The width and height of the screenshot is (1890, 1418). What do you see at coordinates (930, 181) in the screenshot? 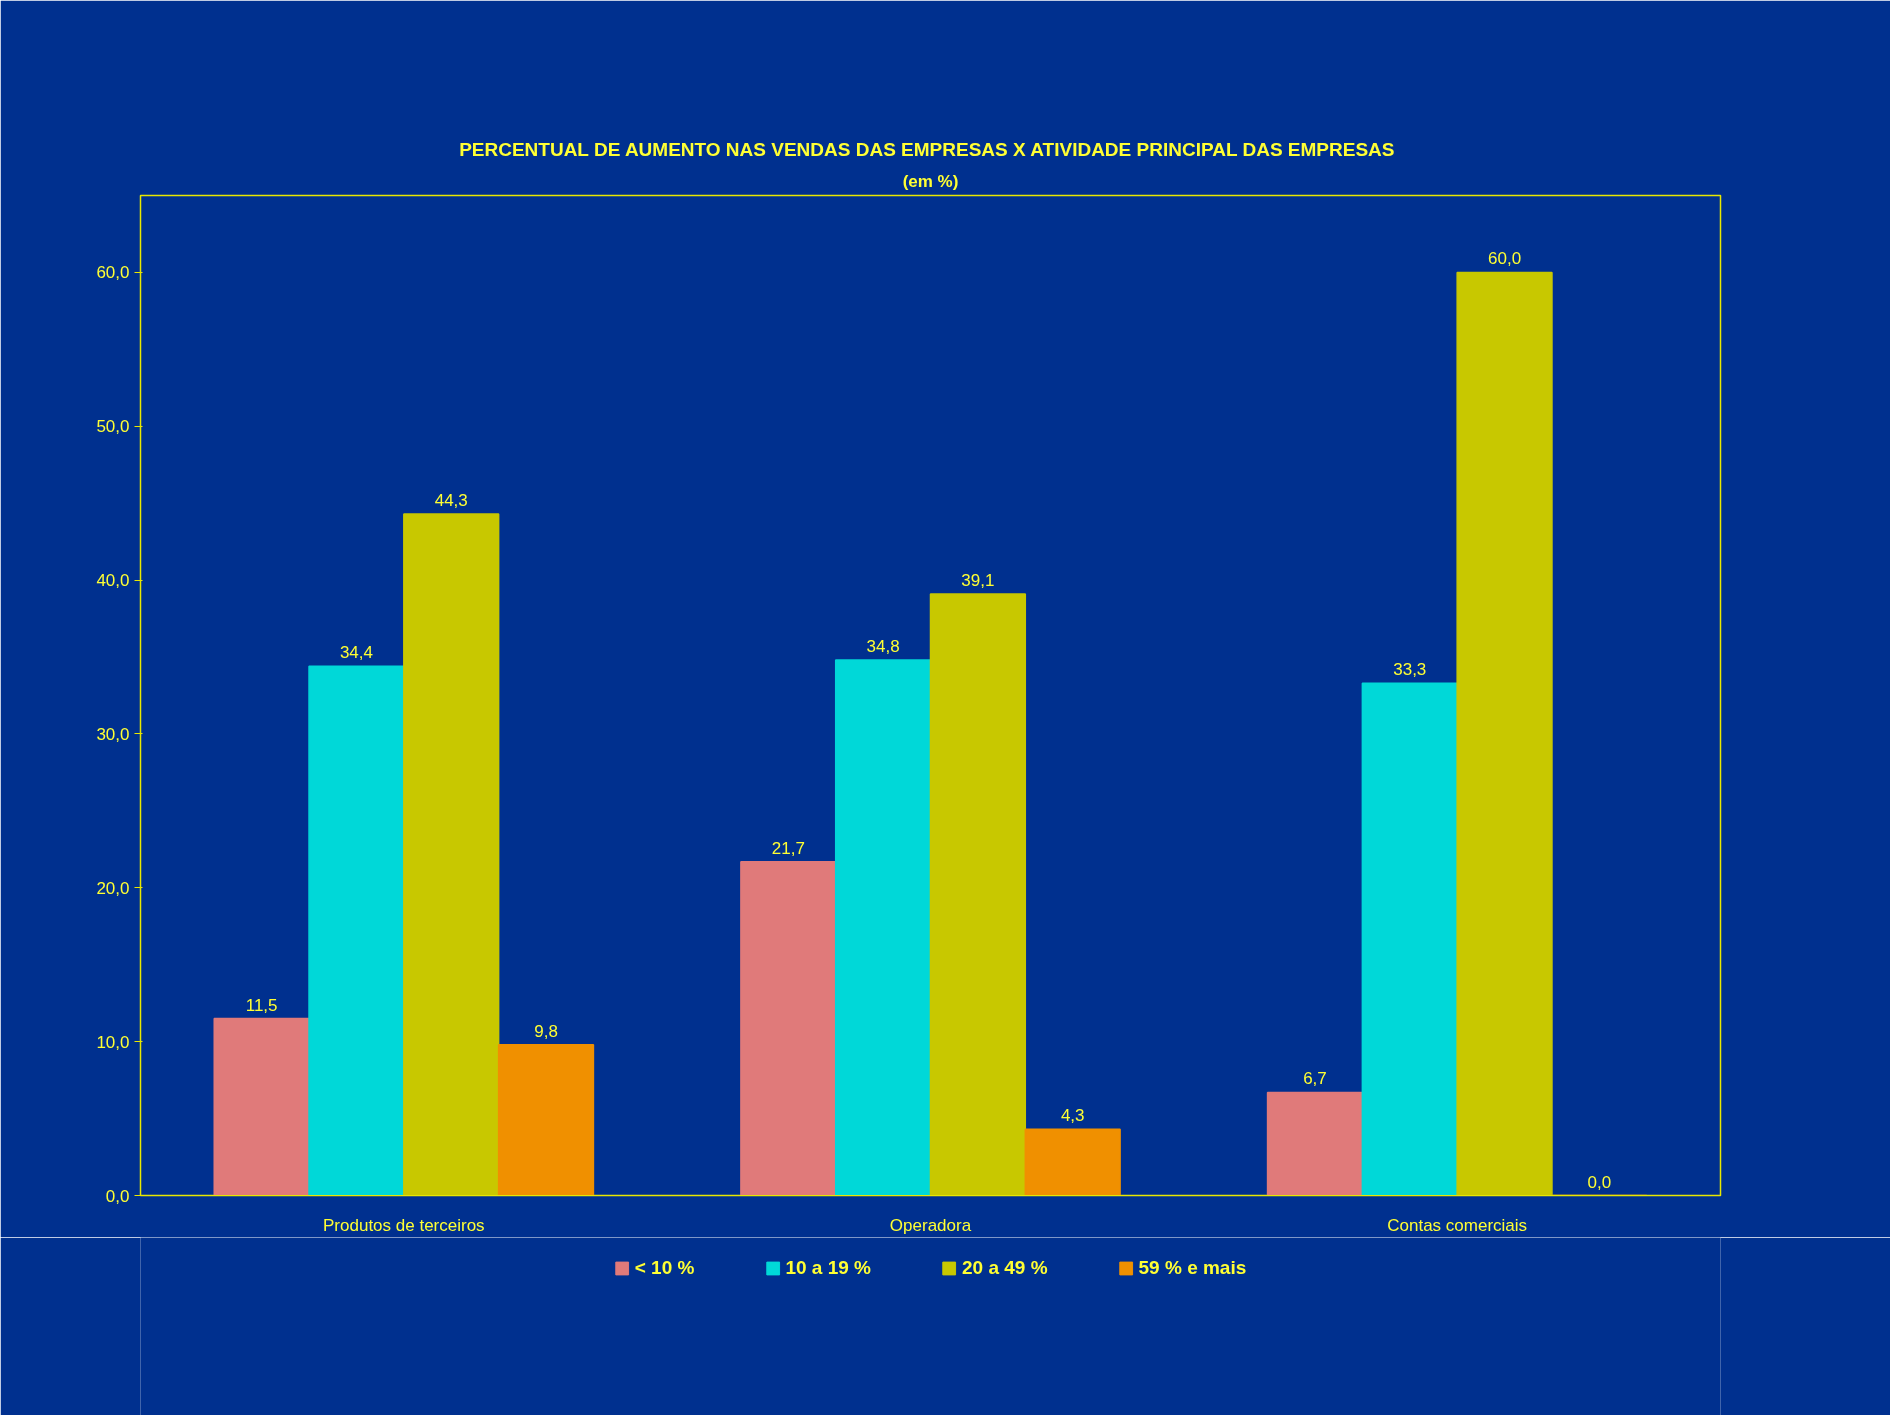
I see `chart-subtitle: (em %)` at bounding box center [930, 181].